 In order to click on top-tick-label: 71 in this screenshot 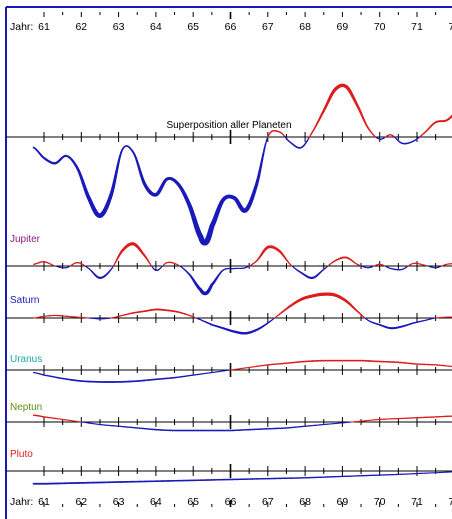, I will do `click(417, 27)`.